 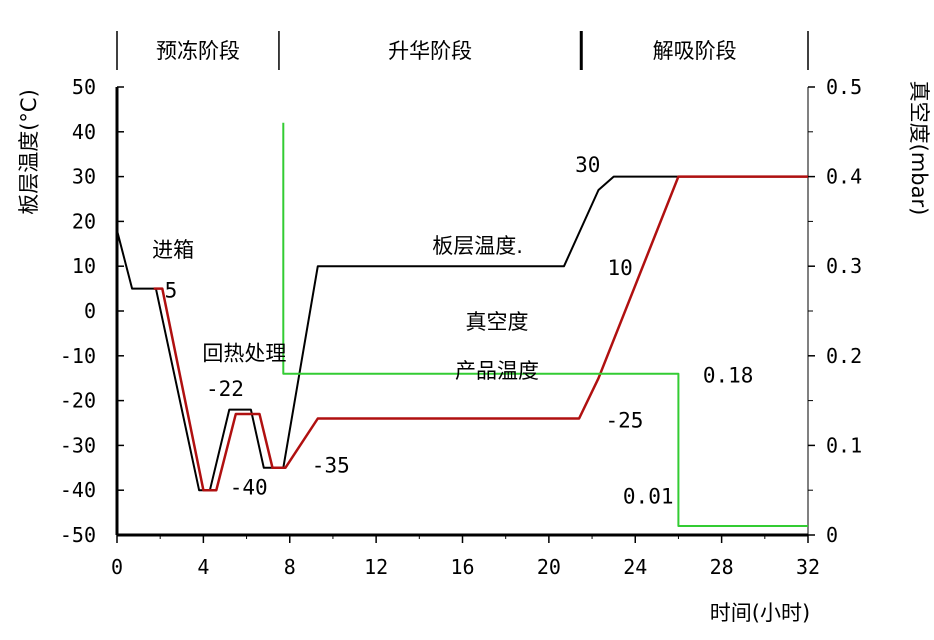 I want to click on data-annotation: 进箱, so click(x=173, y=250).